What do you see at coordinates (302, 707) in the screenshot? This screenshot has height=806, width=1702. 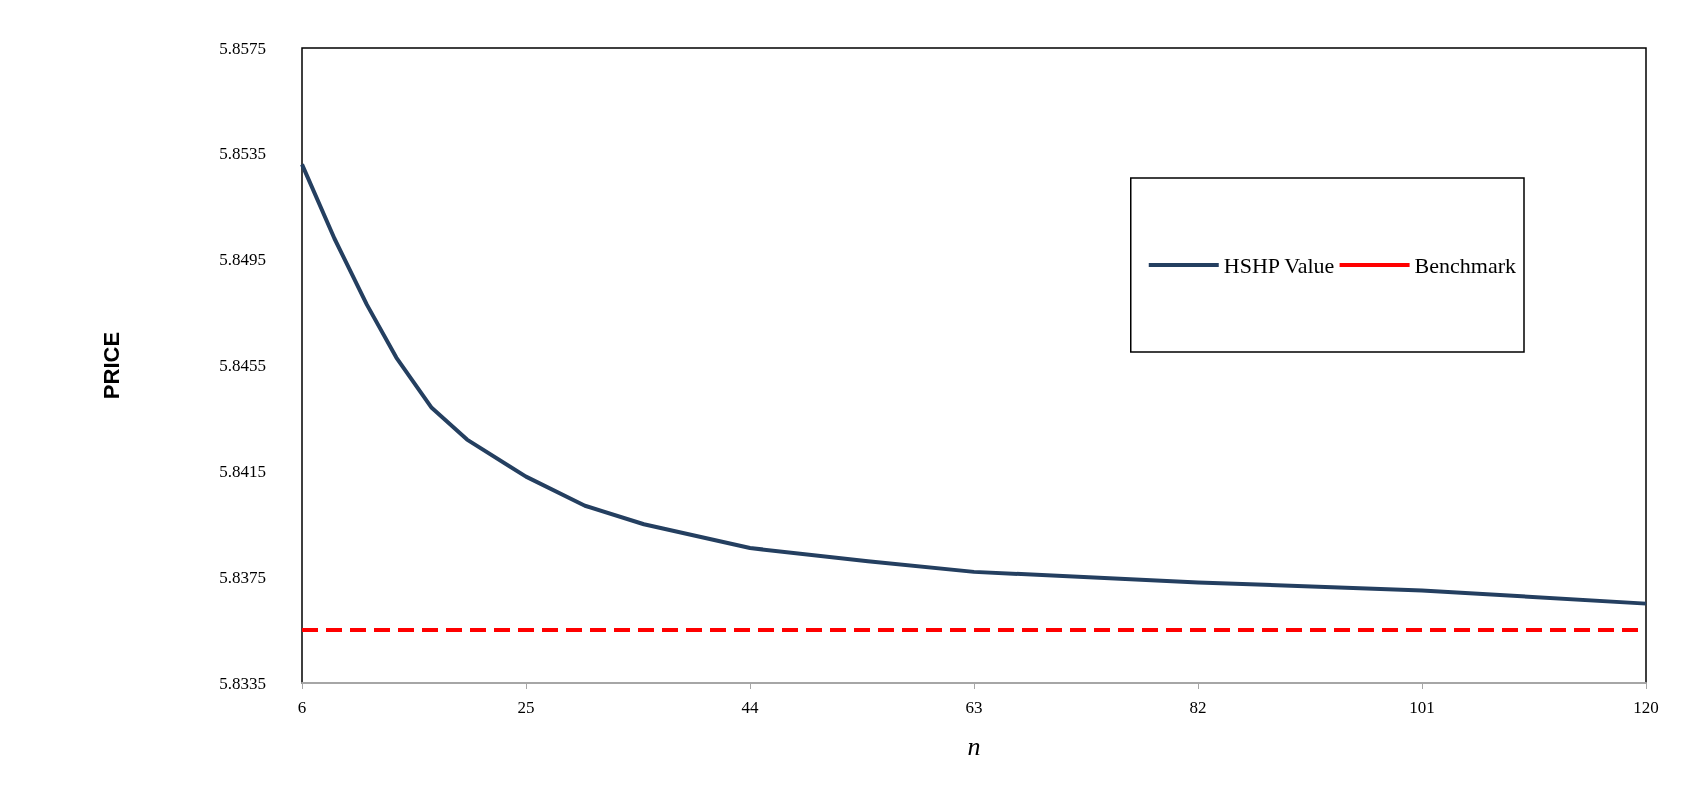 I see `x-tick-label: 6` at bounding box center [302, 707].